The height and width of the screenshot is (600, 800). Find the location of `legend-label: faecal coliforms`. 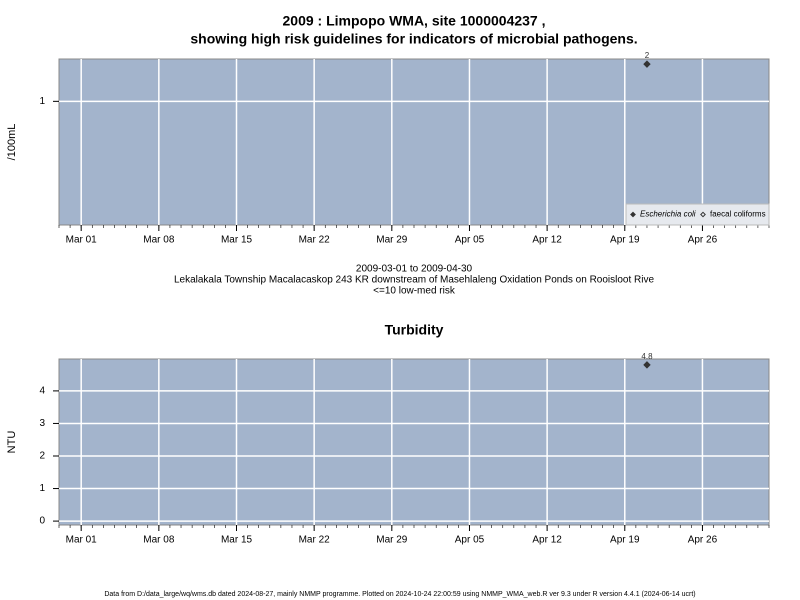

legend-label: faecal coliforms is located at coordinates (738, 214).